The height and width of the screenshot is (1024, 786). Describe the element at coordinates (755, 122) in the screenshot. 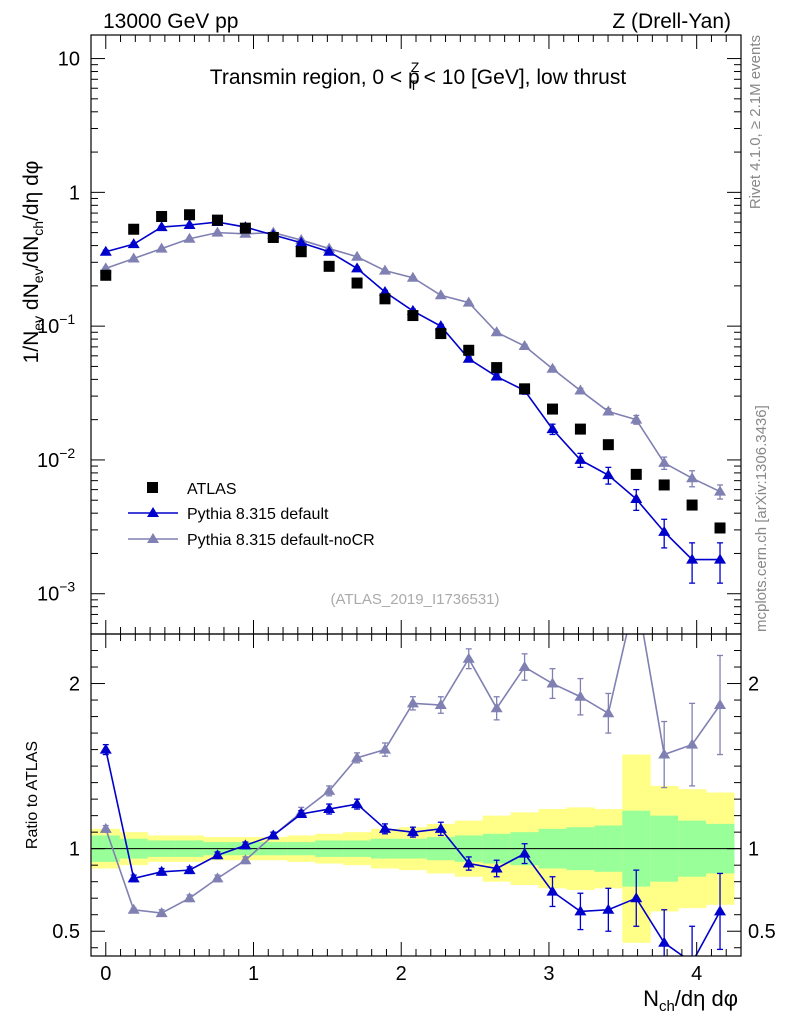

I see `rivet-label: Rivet 4.1.0, ≥ 2.1M events` at that location.